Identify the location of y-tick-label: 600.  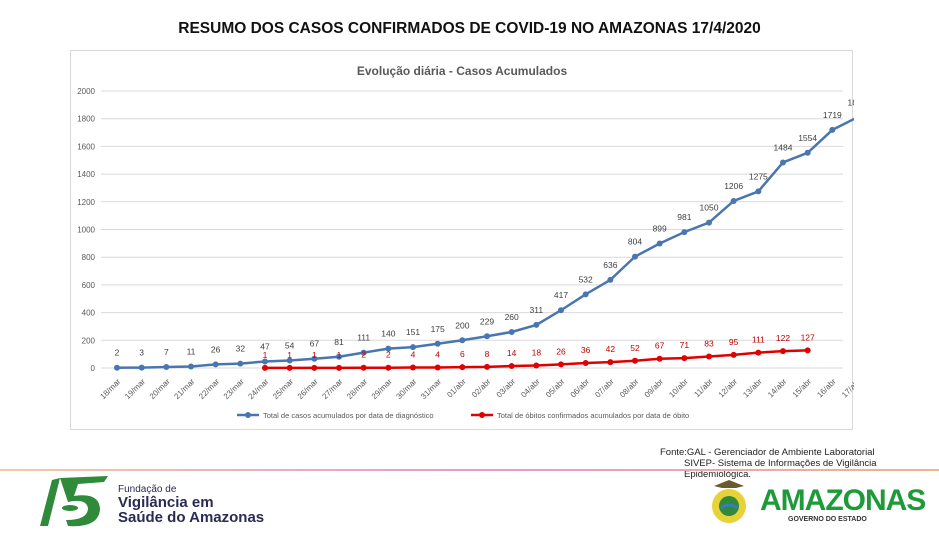
(89, 285).